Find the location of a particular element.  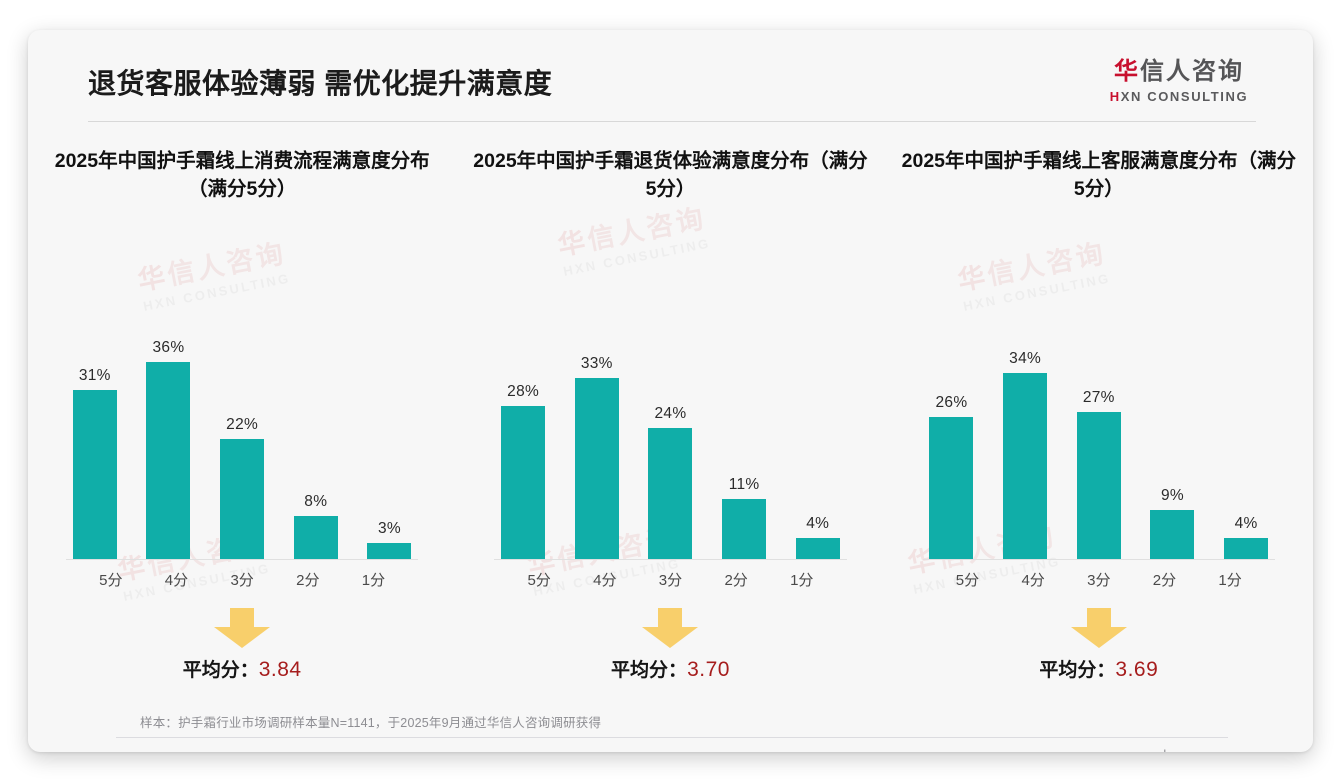

logo-cn-red-char: 华 is located at coordinates (1127, 71).